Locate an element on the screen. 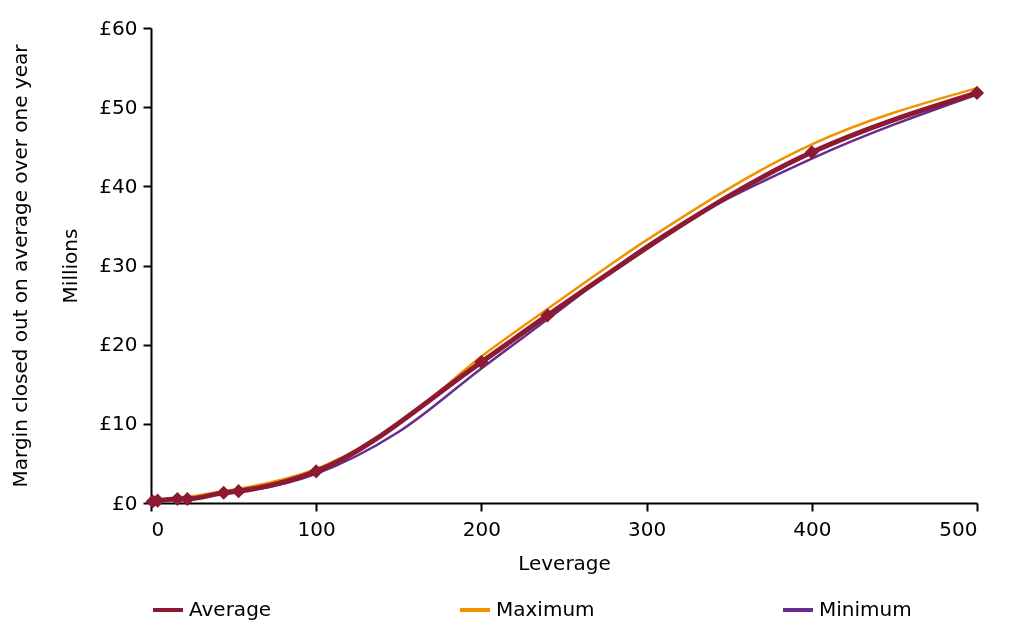 Image resolution: width=1035 pixels, height=636 pixels. y-tick-label: £0 is located at coordinates (125, 502).